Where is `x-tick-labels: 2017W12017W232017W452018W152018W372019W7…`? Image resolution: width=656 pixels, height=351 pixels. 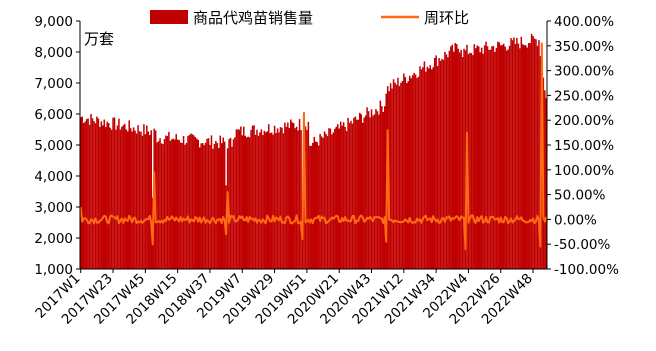 x-tick-labels: 2017W12017W232017W452018W152018W372019W7… is located at coordinates (283, 299).